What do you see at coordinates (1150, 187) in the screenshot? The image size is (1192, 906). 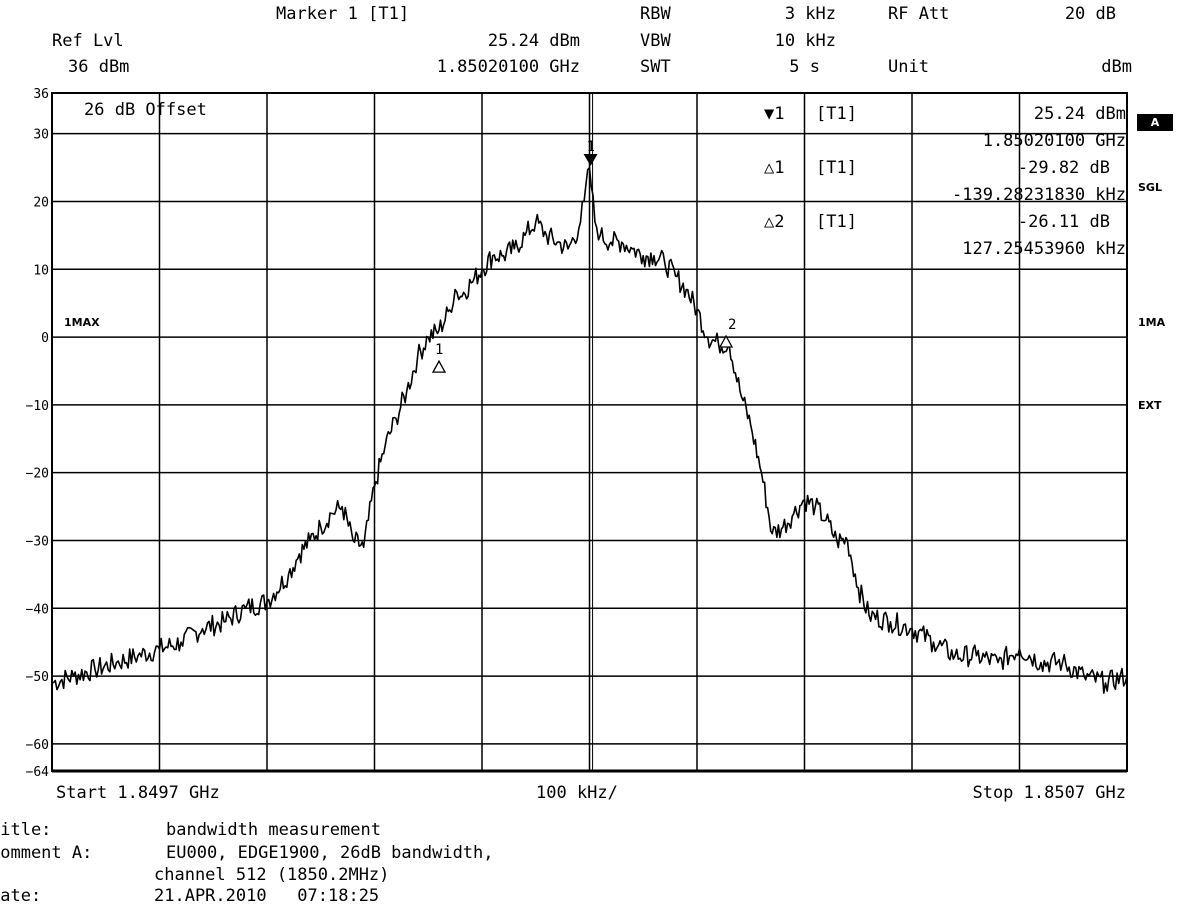 I see `sgl-indicator: SGL` at bounding box center [1150, 187].